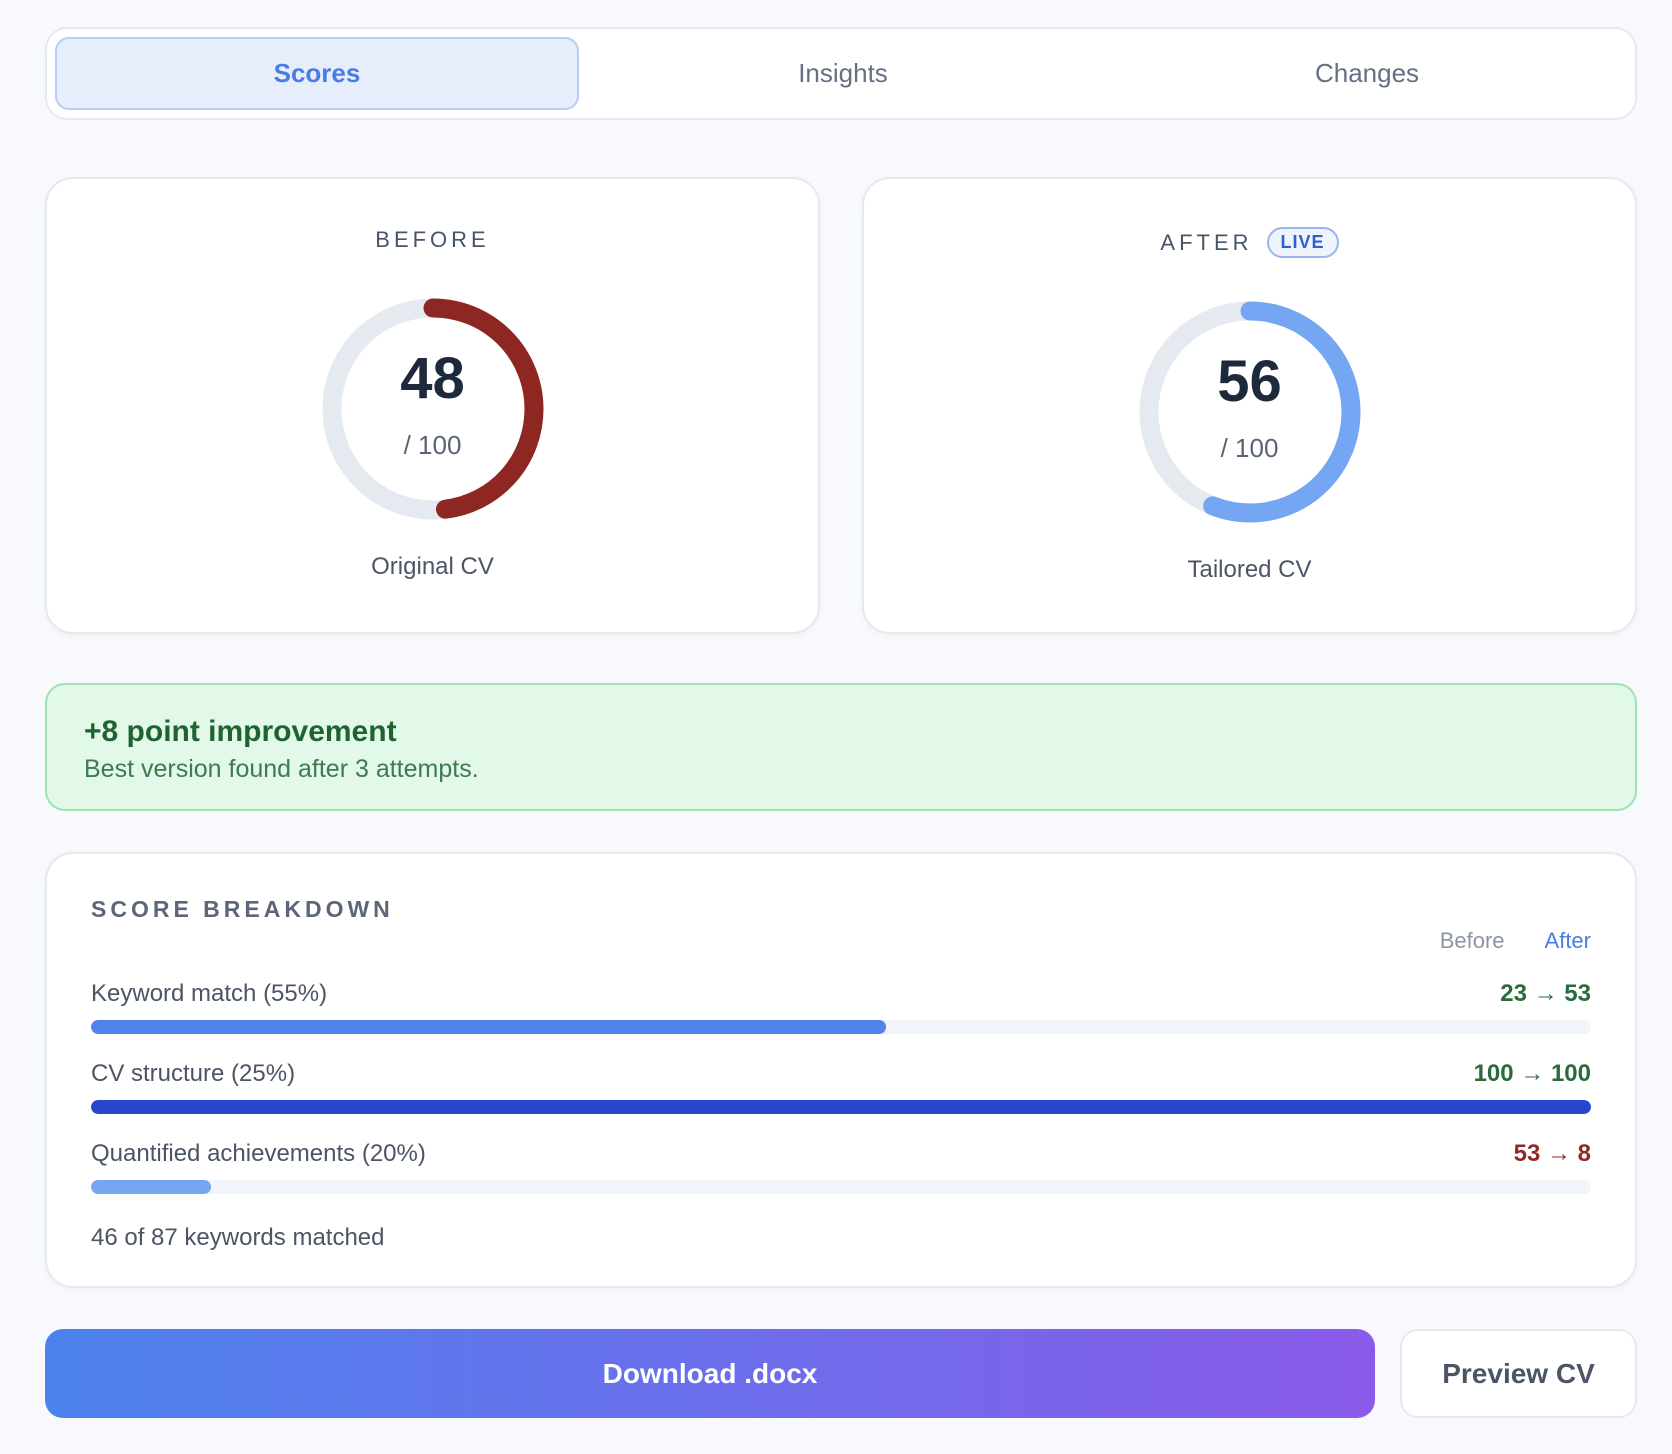 The width and height of the screenshot is (1672, 1454). Describe the element at coordinates (242, 909) in the screenshot. I see `breakdown-title: SCORE BREAKDOWN` at that location.